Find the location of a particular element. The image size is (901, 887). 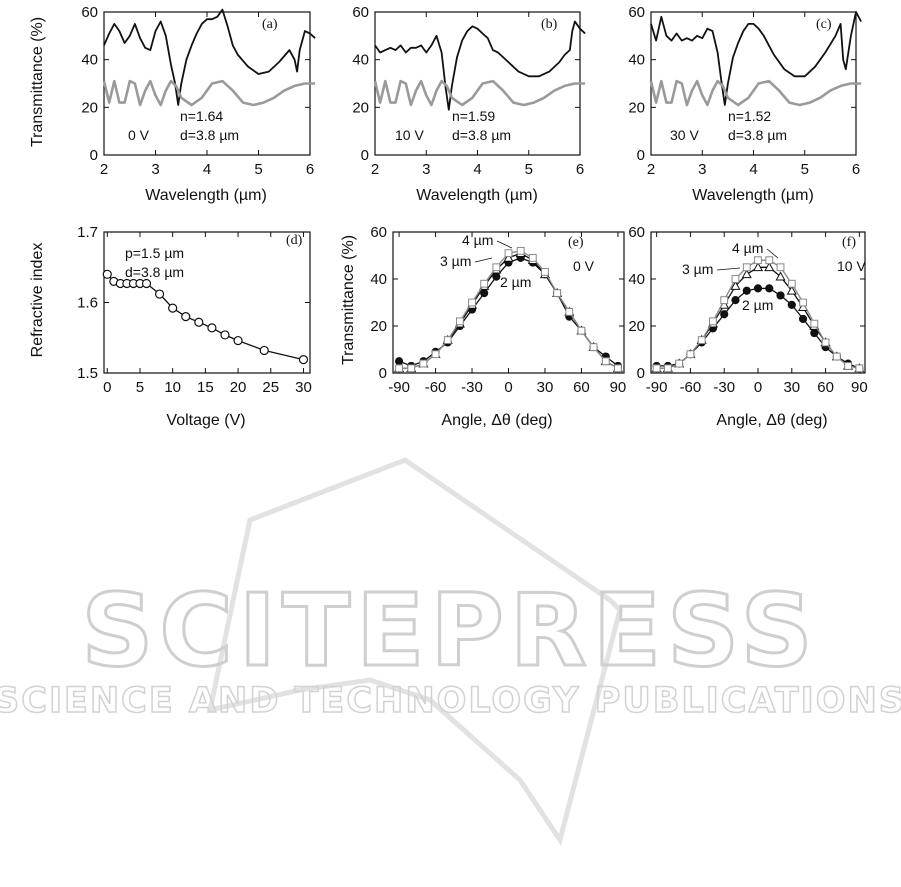

panel-f-leader-3um is located at coordinates (728, 269).